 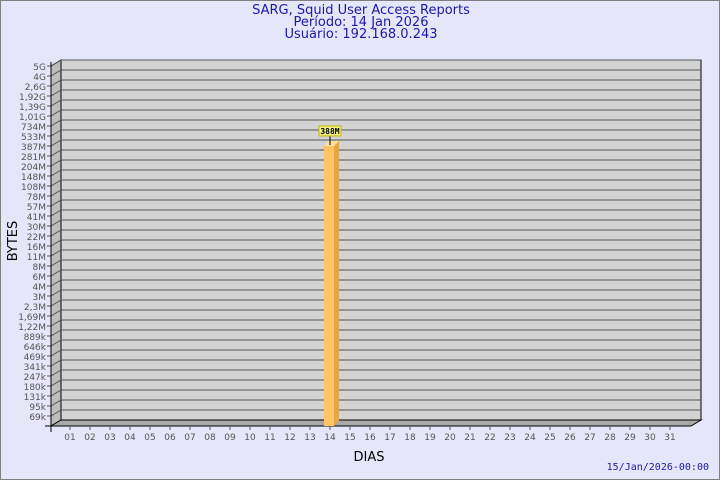 I want to click on x-tick-label: 28, so click(x=610, y=438).